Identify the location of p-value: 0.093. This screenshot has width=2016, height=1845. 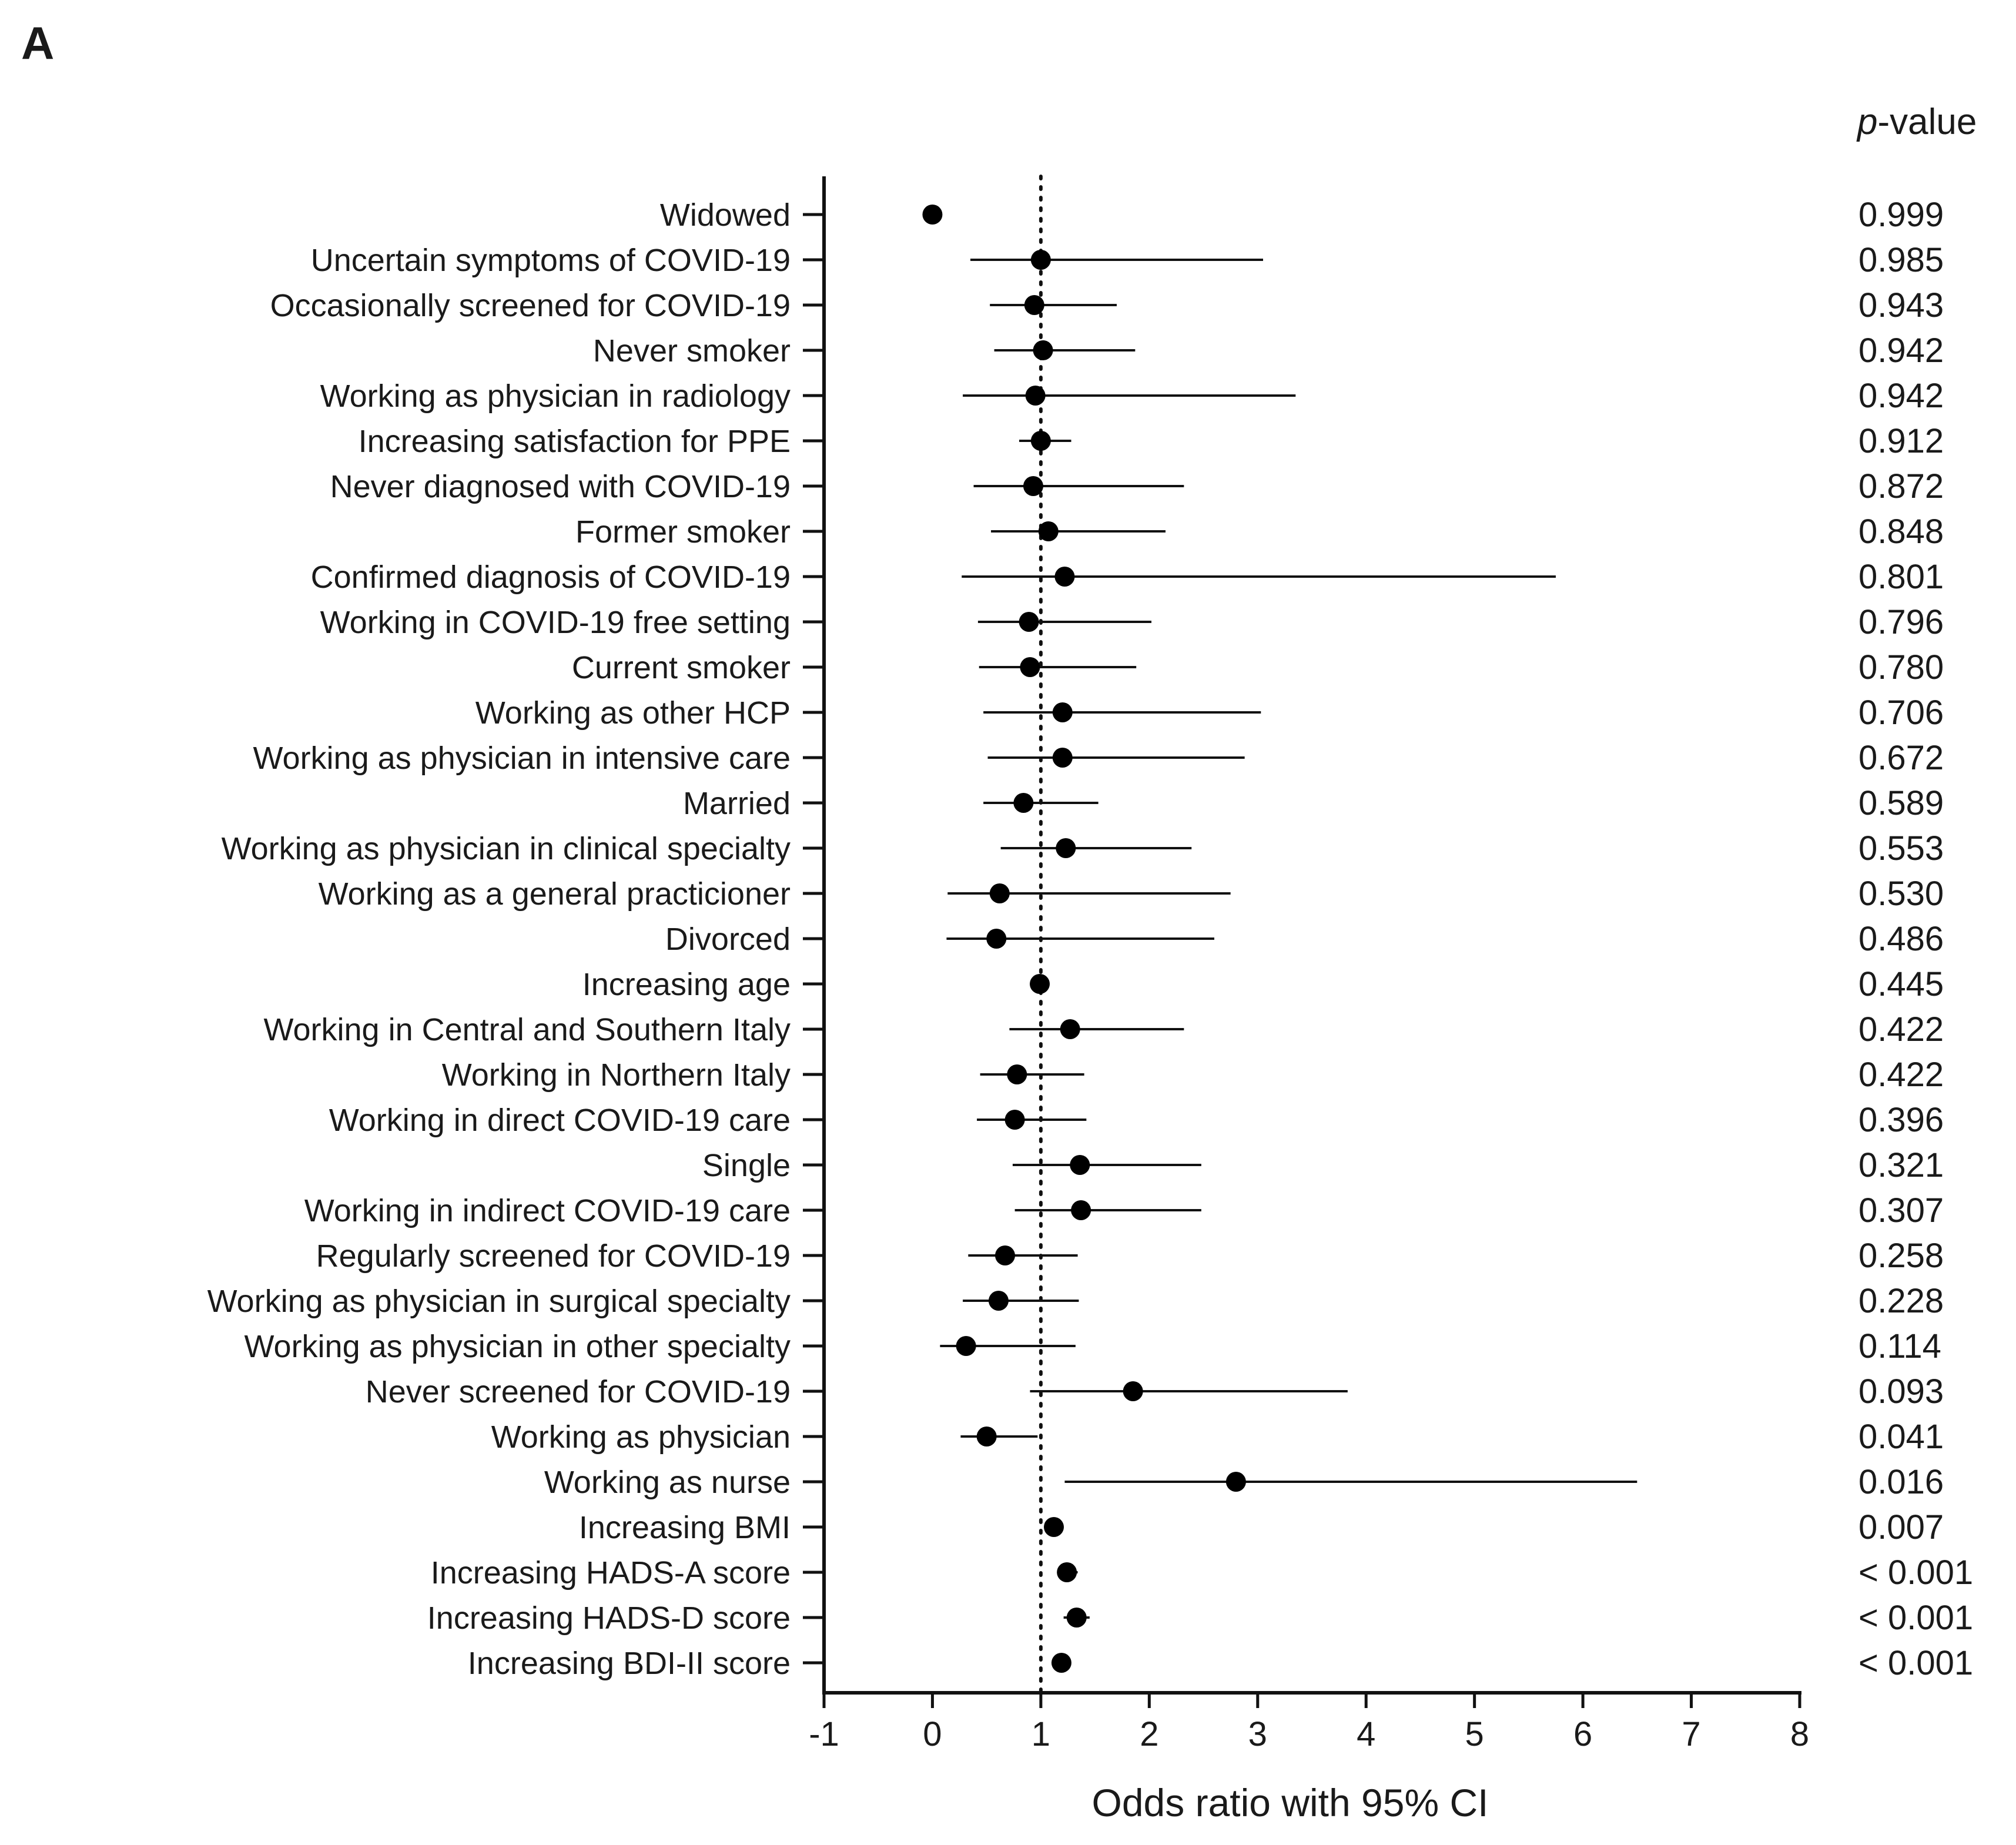
(1901, 1391).